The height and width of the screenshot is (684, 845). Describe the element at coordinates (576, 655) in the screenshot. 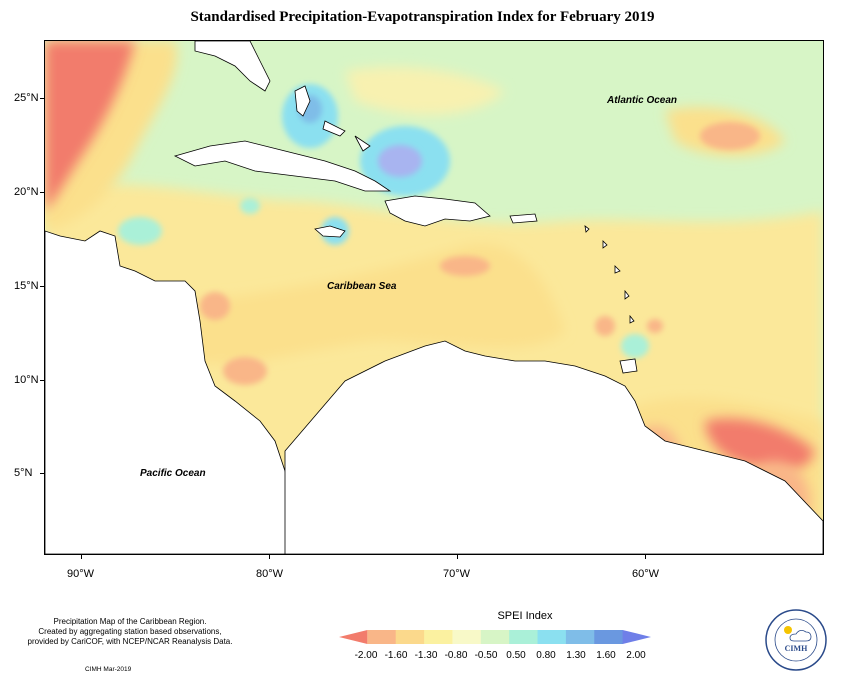

I see `legend-tick-label: 1.30` at that location.